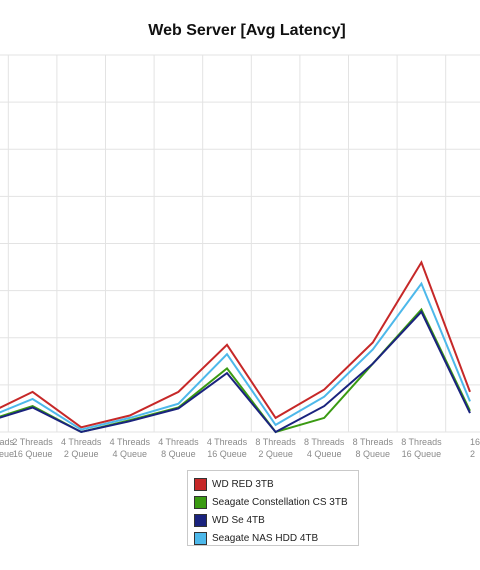 The width and height of the screenshot is (480, 570). Describe the element at coordinates (280, 502) in the screenshot. I see `legend-label: Seagate Constellation CS 3TB` at that location.